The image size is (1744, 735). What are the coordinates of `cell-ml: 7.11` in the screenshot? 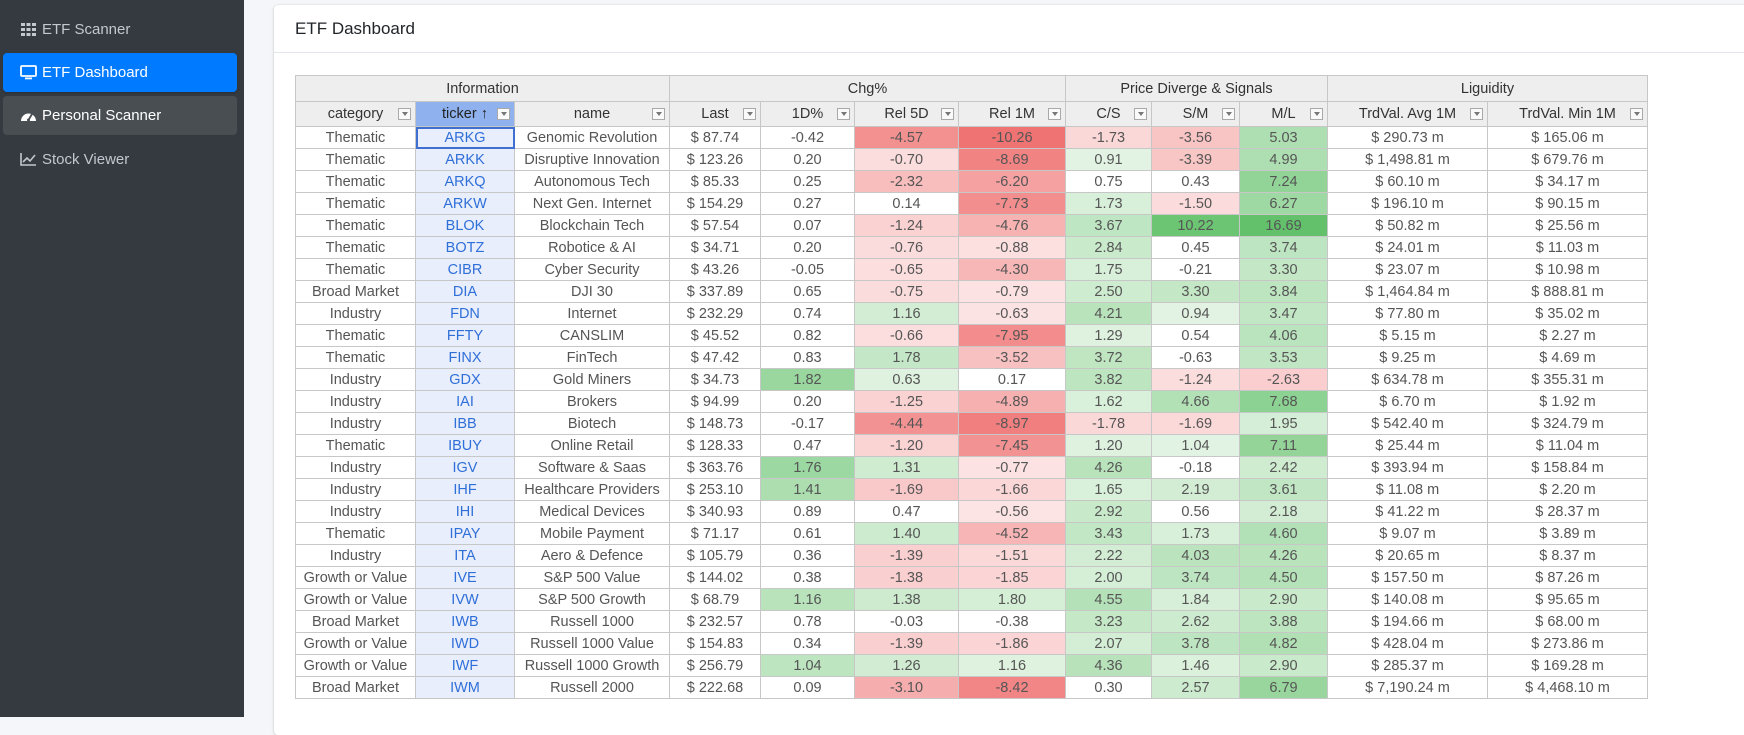 It's located at (1283, 445).